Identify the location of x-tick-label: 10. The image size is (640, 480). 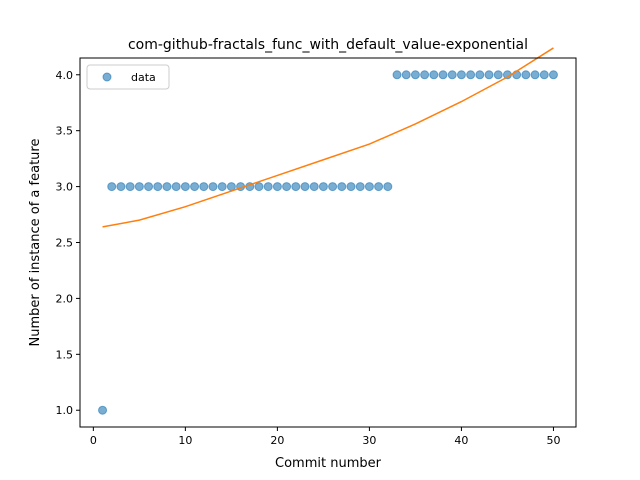
(185, 440).